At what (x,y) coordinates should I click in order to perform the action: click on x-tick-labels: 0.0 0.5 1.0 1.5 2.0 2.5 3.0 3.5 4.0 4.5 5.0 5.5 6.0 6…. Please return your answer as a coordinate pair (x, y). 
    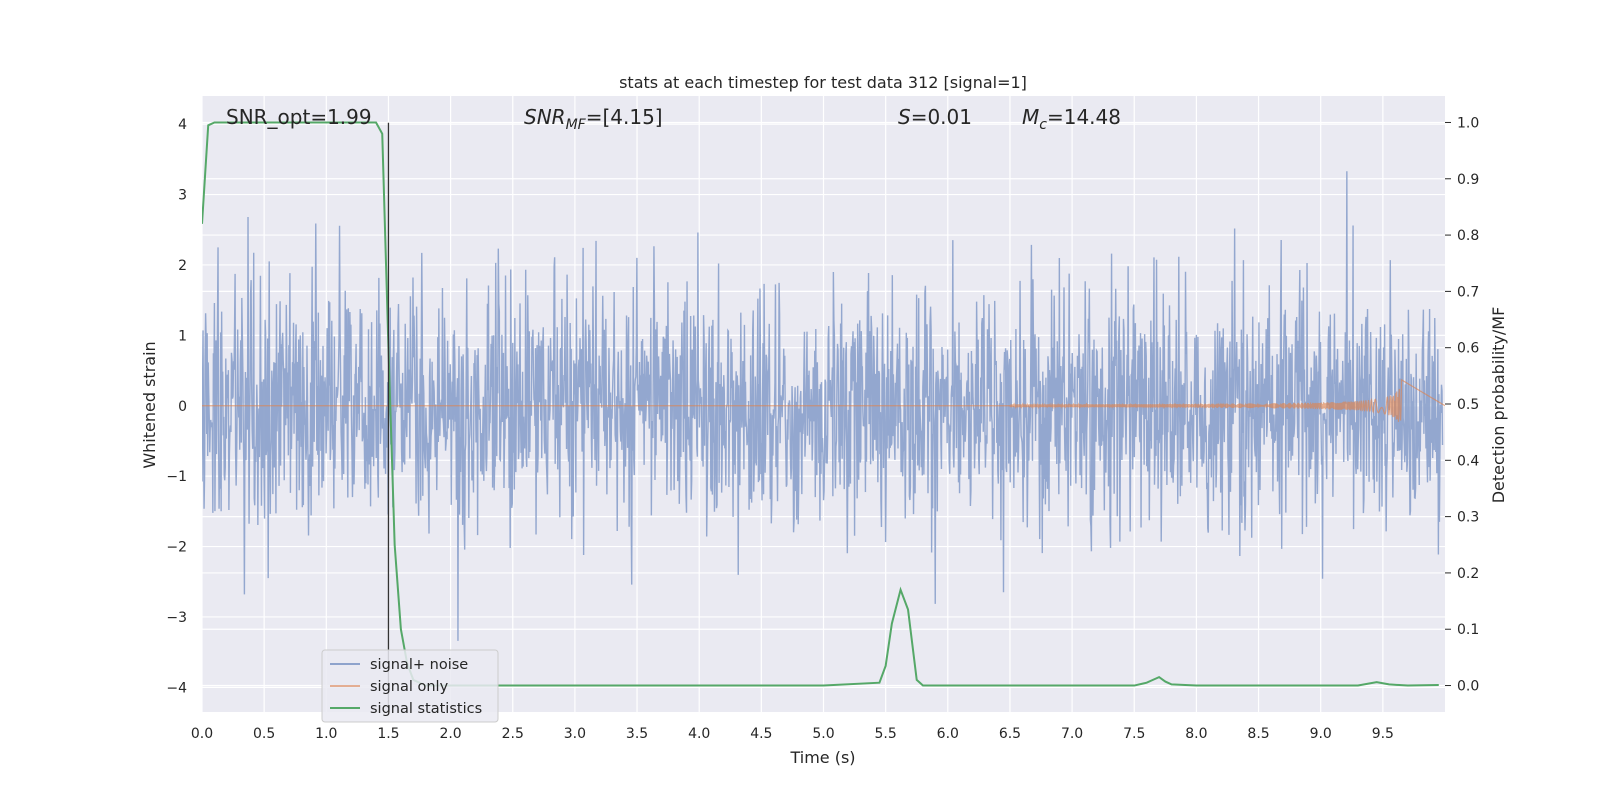
    Looking at the image, I should click on (792, 734).